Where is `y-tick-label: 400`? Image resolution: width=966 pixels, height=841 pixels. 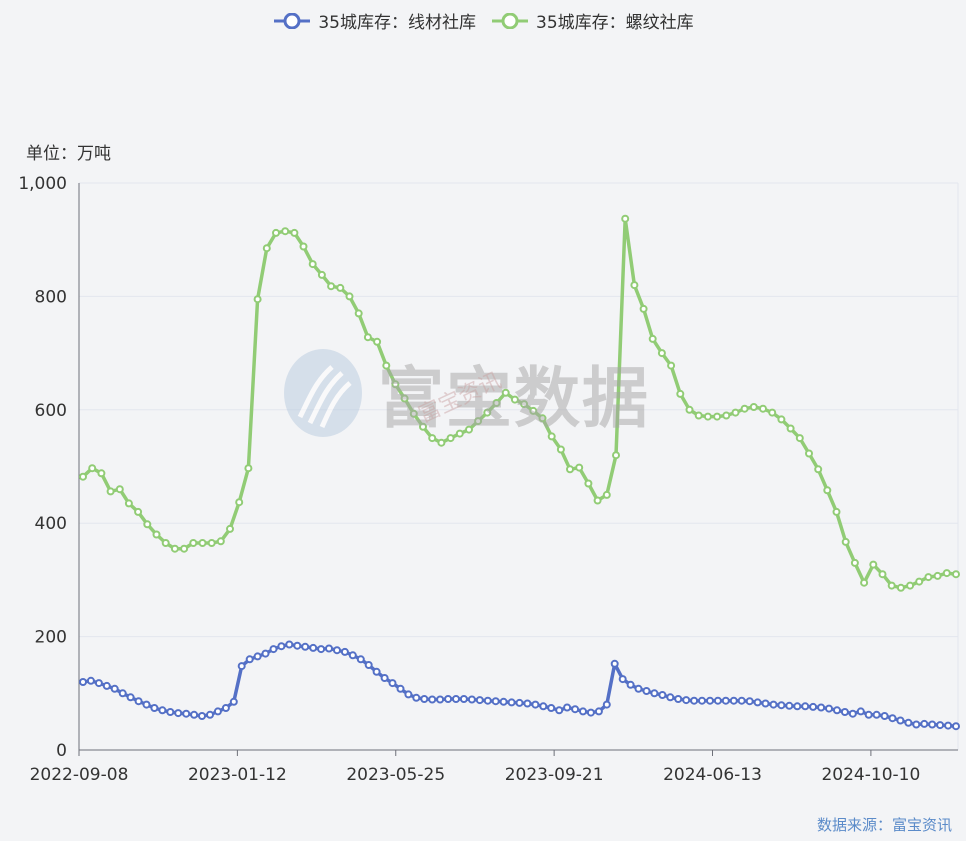
y-tick-label: 400 is located at coordinates (51, 524).